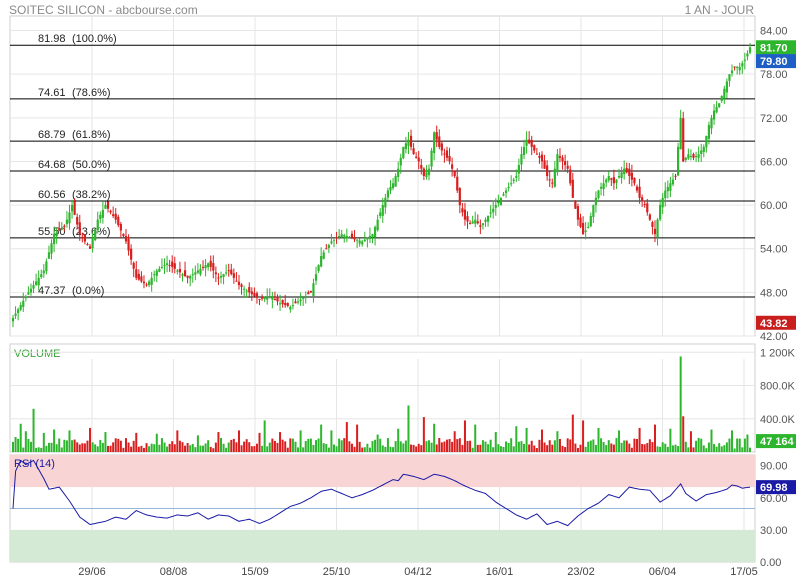 The width and height of the screenshot is (800, 580). Describe the element at coordinates (581, 572) in the screenshot. I see `x-tick-label: 23/02` at that location.